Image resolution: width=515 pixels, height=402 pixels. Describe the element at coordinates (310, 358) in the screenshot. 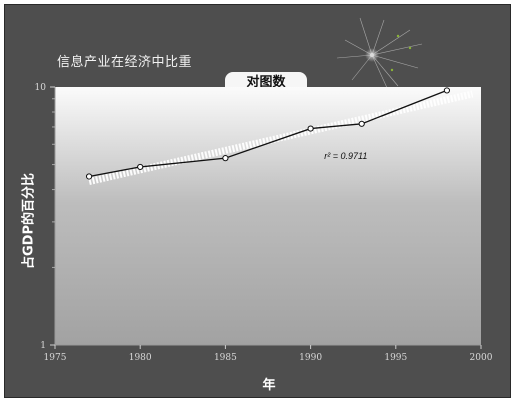

I see `x-tick-label: 1990` at that location.